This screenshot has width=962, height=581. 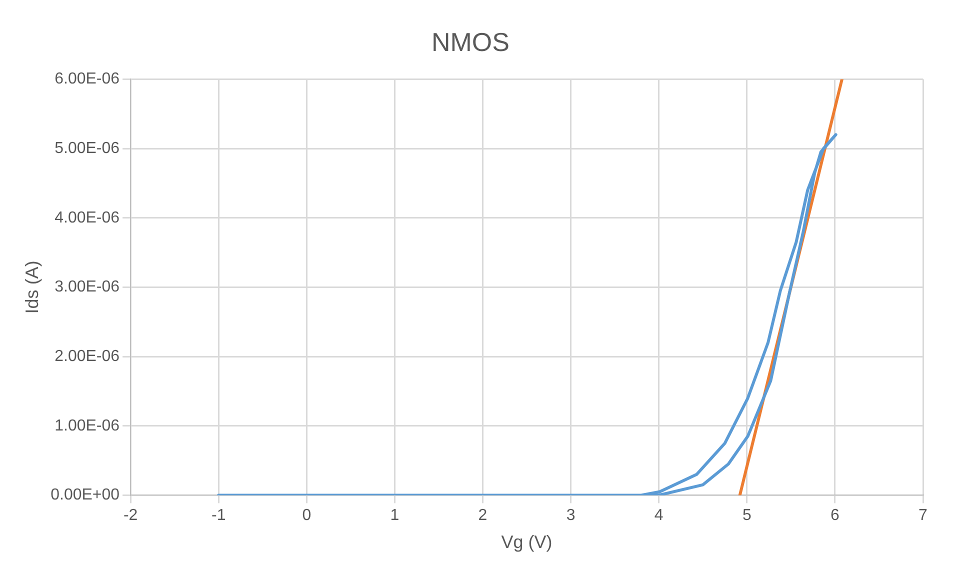 What do you see at coordinates (571, 515) in the screenshot?
I see `x-tick-label: 3` at bounding box center [571, 515].